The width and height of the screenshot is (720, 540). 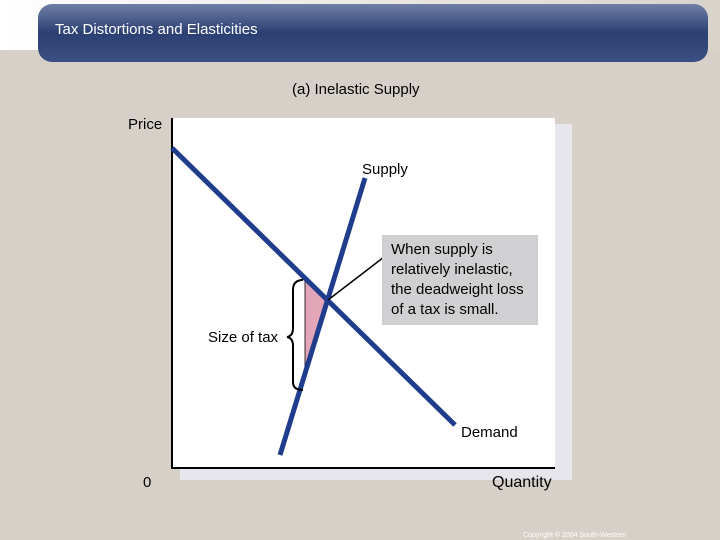 I want to click on callout-line: the deadweight loss, so click(x=457, y=289).